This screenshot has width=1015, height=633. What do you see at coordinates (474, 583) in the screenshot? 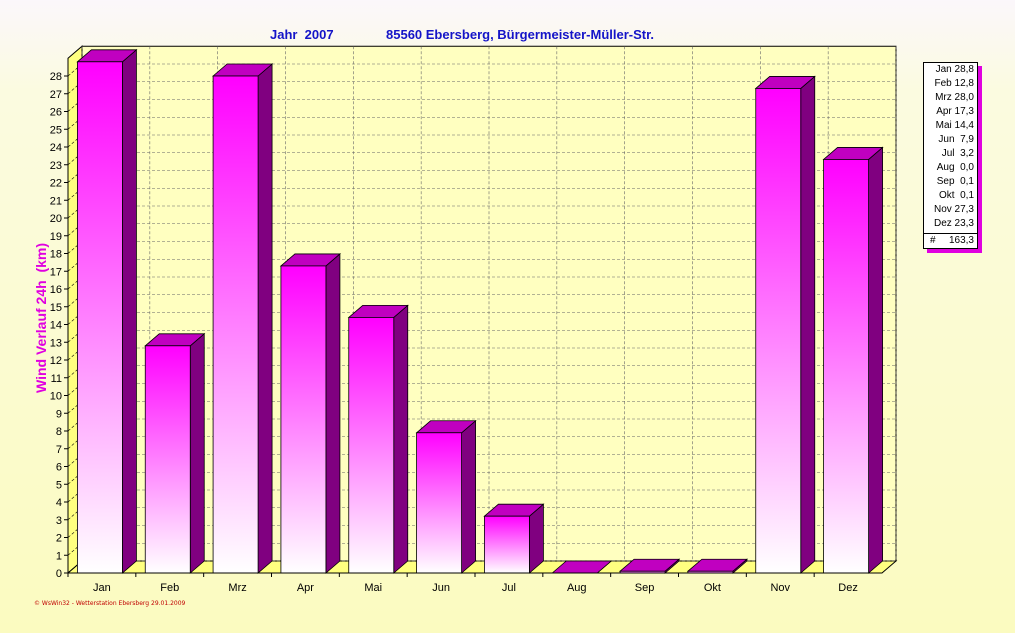
I see `x-axis-ticks: Jan Feb Mrz Apr Mai Jun Jul Aug Sep Okt Nov Dez` at bounding box center [474, 583].